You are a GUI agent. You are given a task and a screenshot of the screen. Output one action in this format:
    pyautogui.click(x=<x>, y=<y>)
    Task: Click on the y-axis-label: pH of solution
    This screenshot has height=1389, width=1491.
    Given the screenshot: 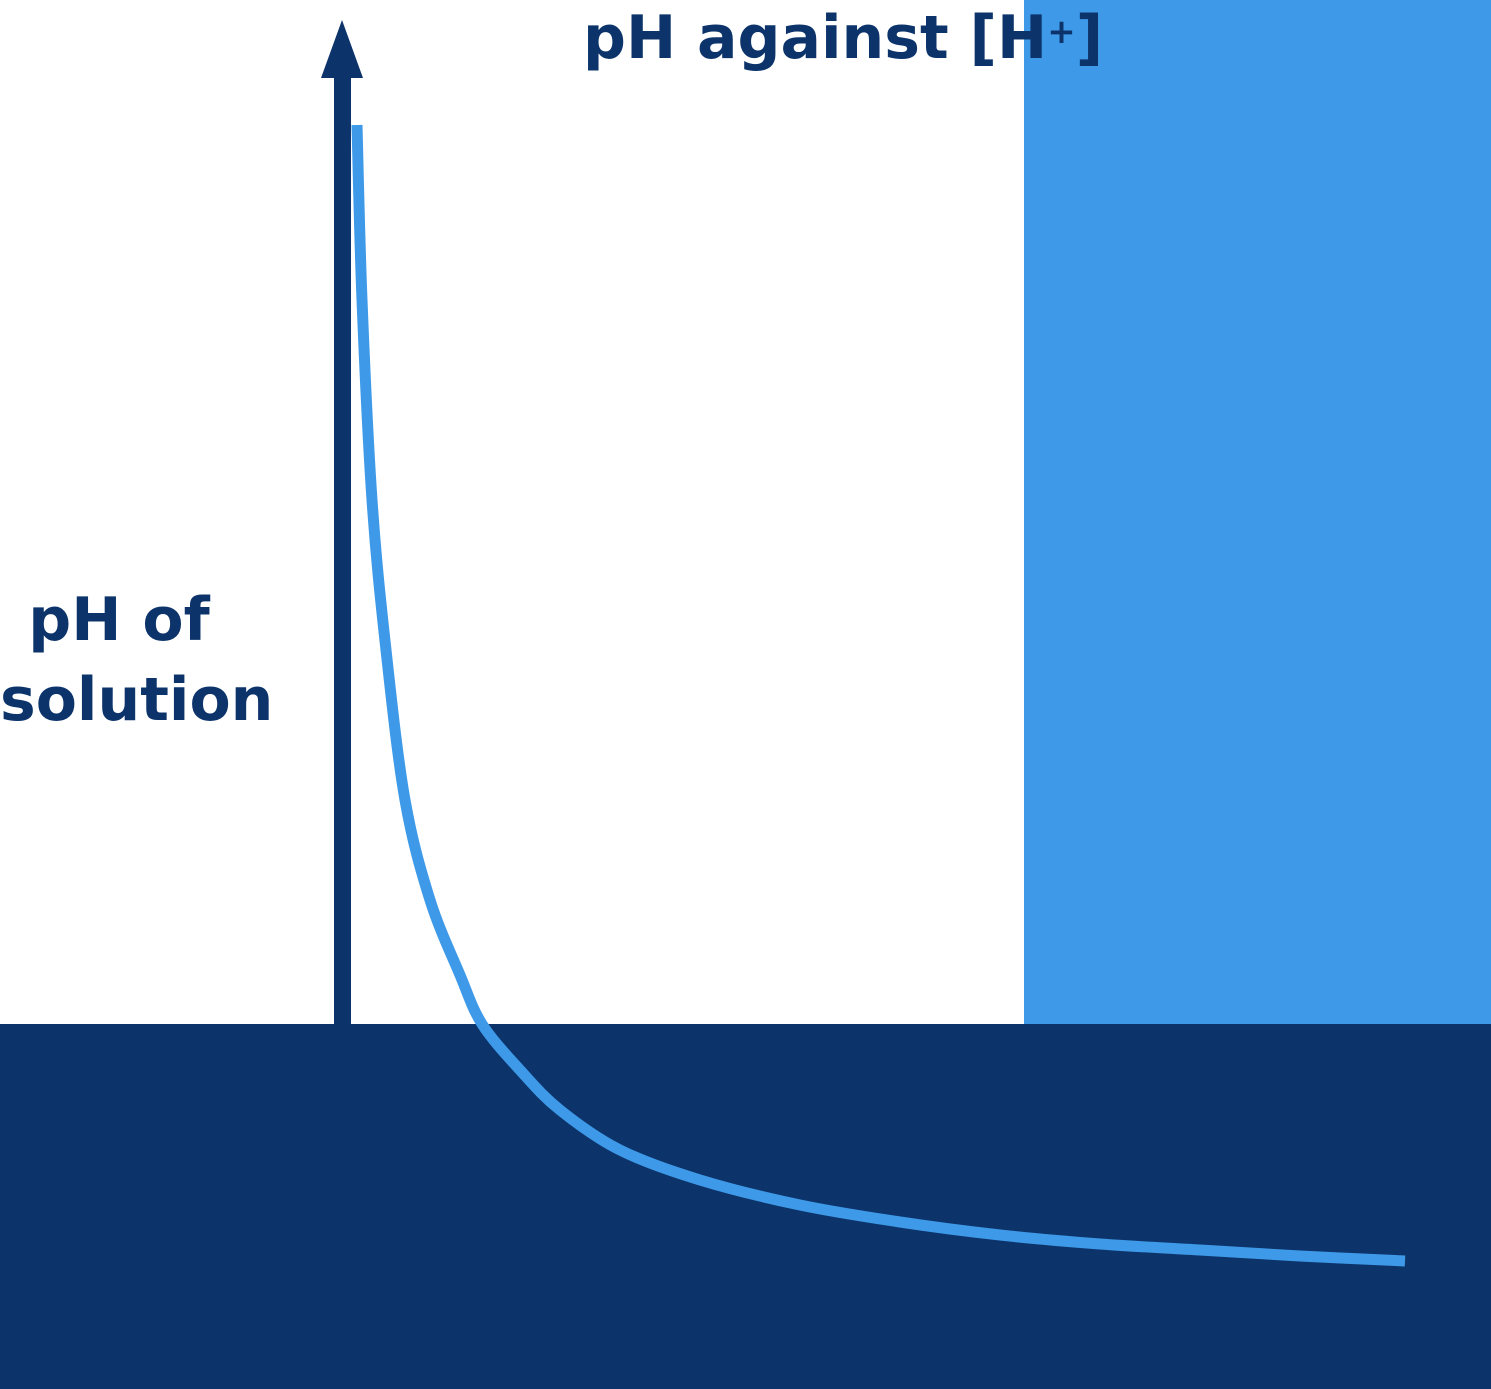 What is the action you would take?
    pyautogui.click(x=137, y=660)
    